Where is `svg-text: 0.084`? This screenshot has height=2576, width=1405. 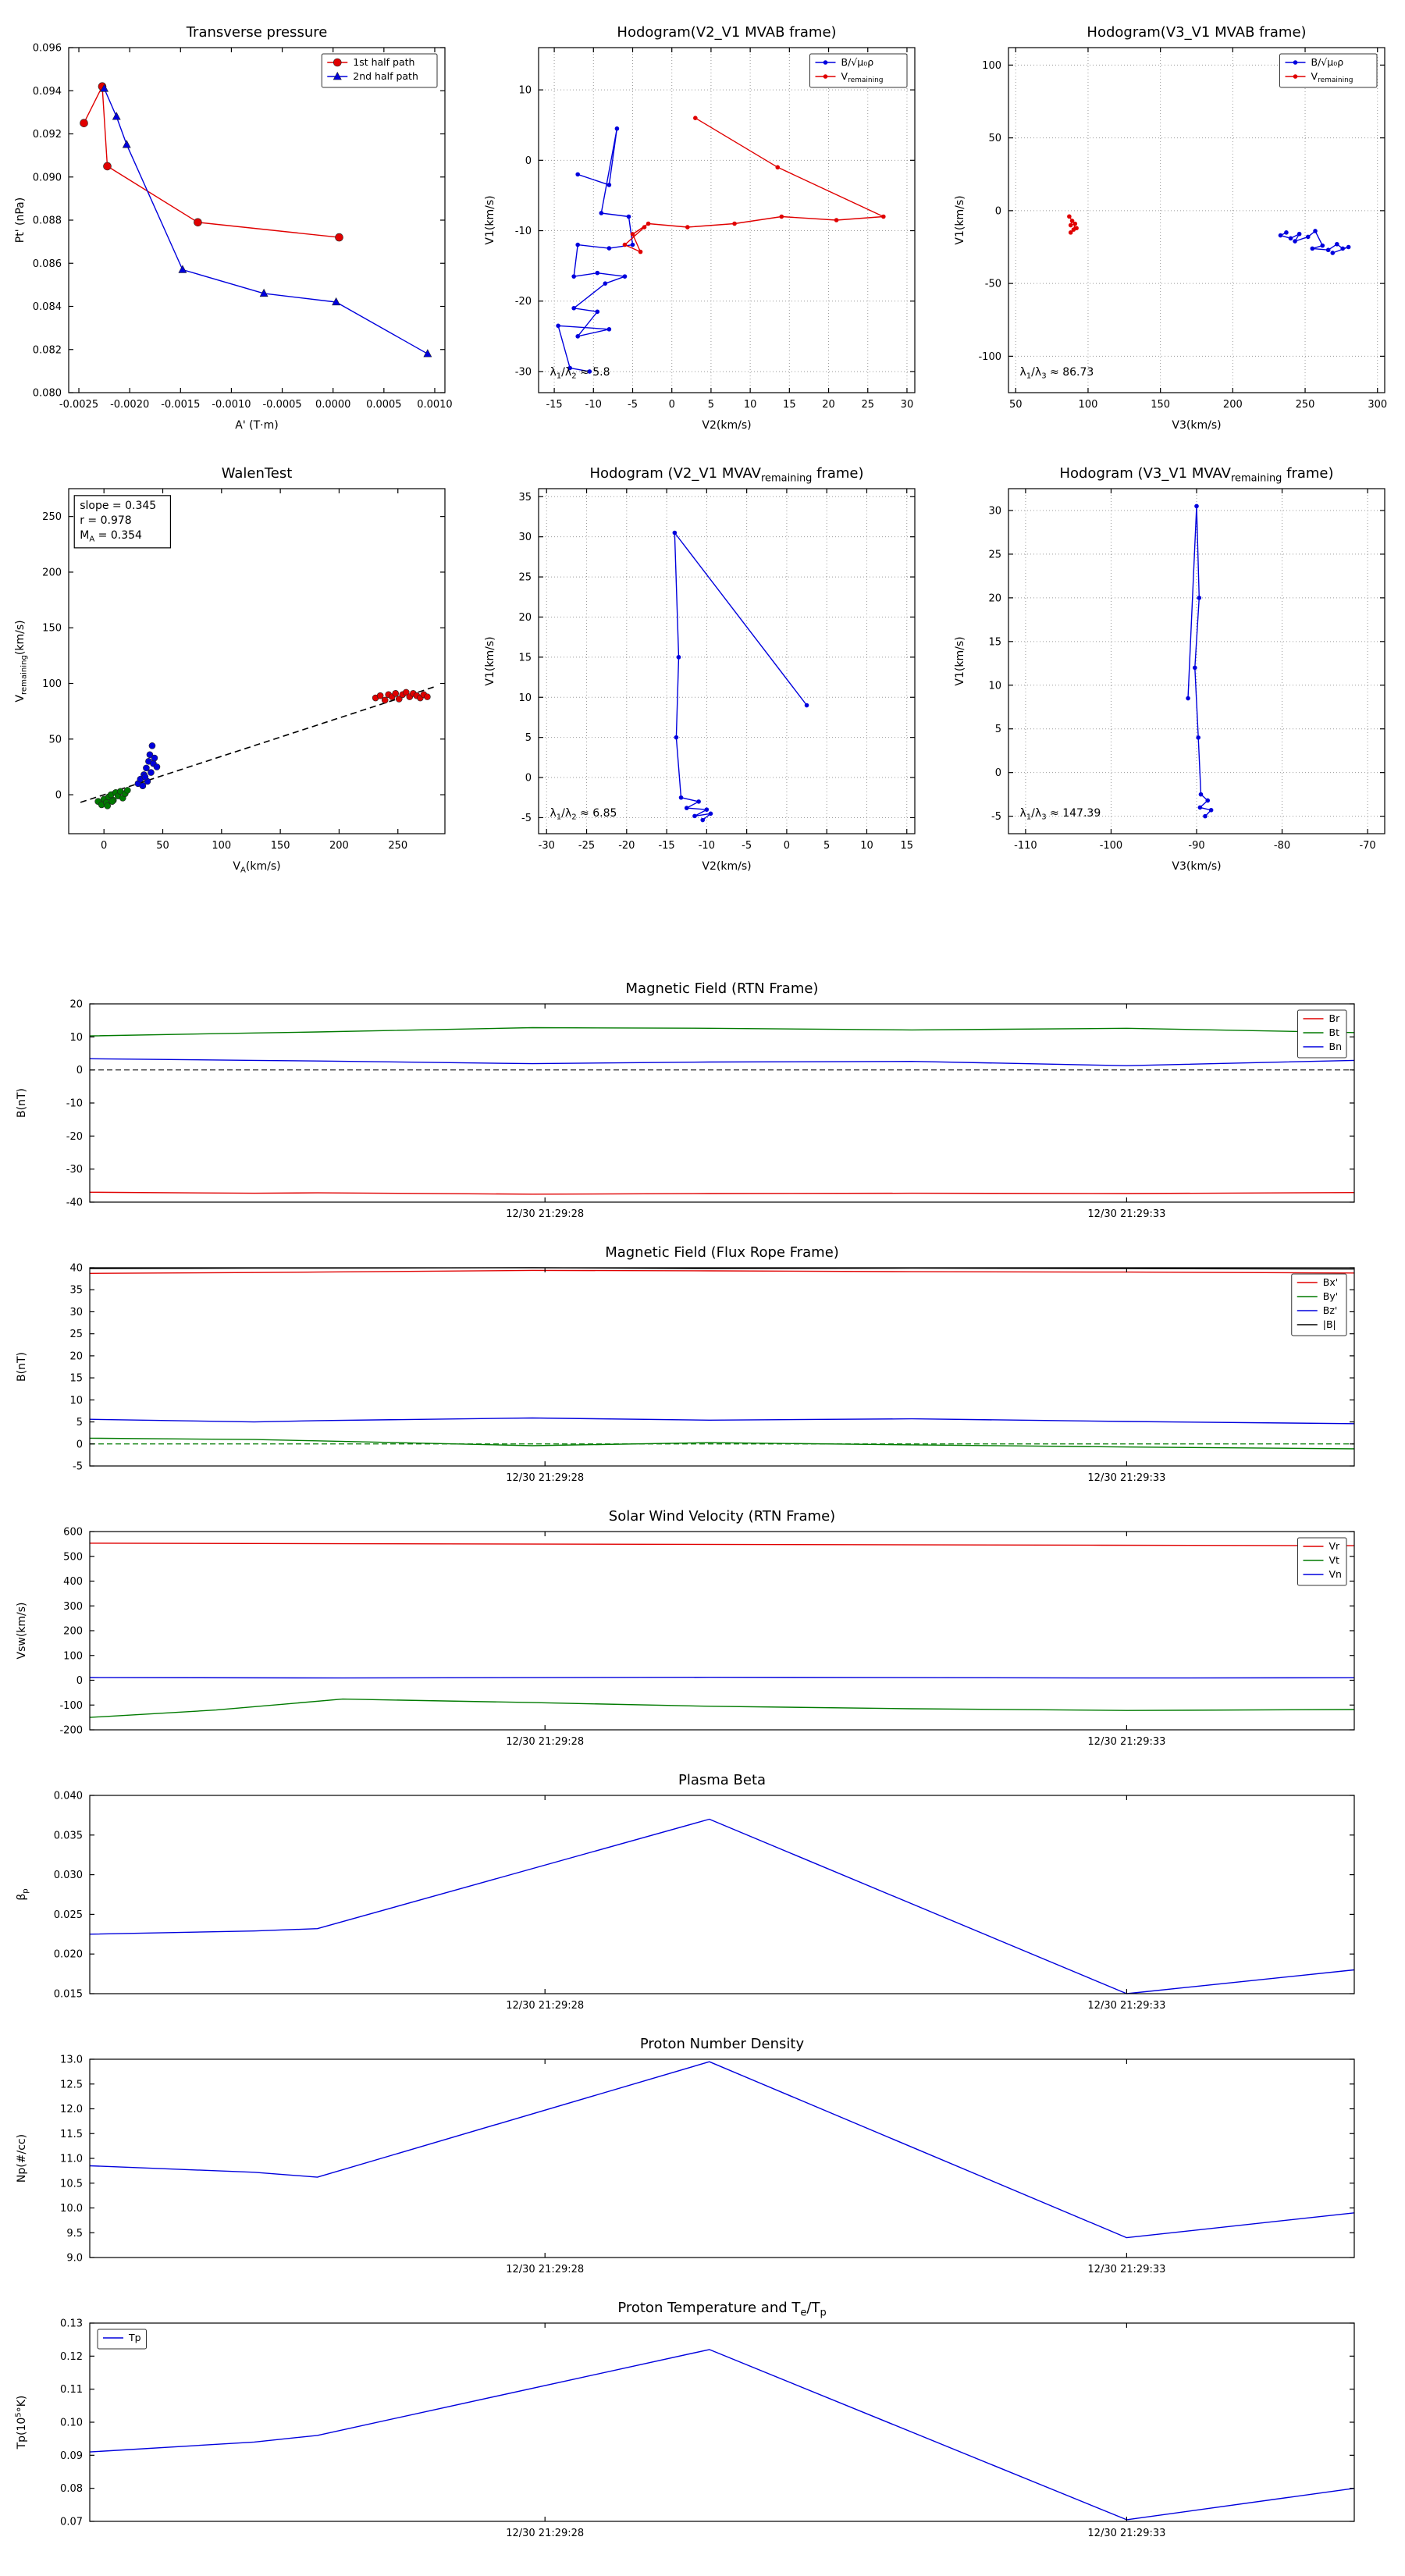
svg-text: 0.084 is located at coordinates (47, 307).